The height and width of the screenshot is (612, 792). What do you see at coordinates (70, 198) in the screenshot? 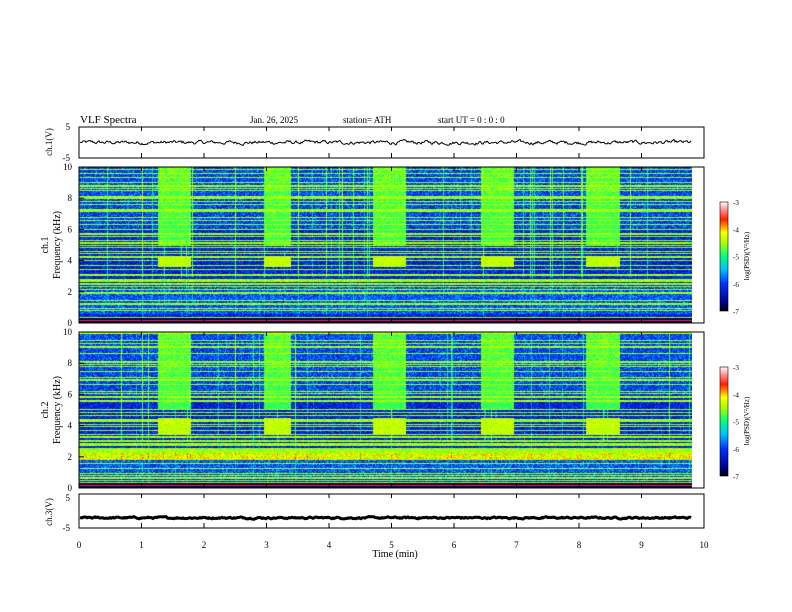
I see `ch1-spec-ytick-label: 8` at bounding box center [70, 198].